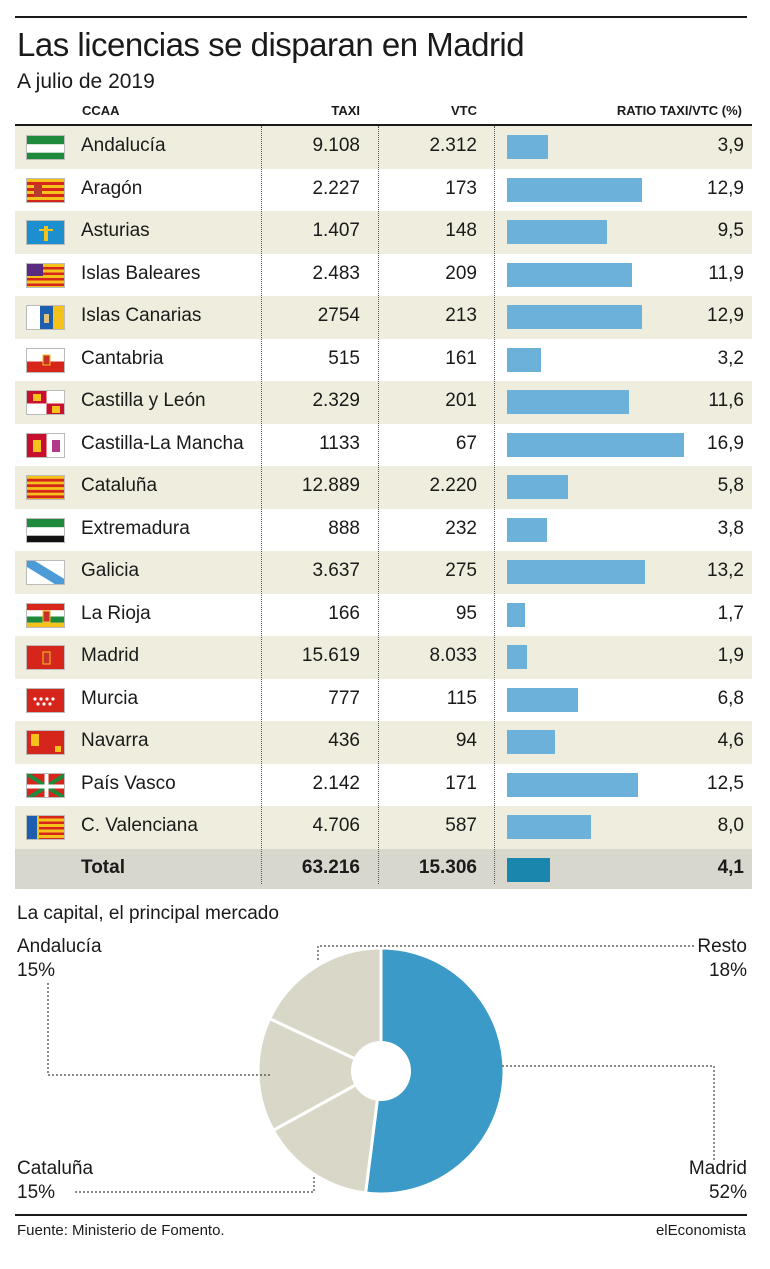 This screenshot has width=770, height=1269. I want to click on top-rule, so click(381, 17).